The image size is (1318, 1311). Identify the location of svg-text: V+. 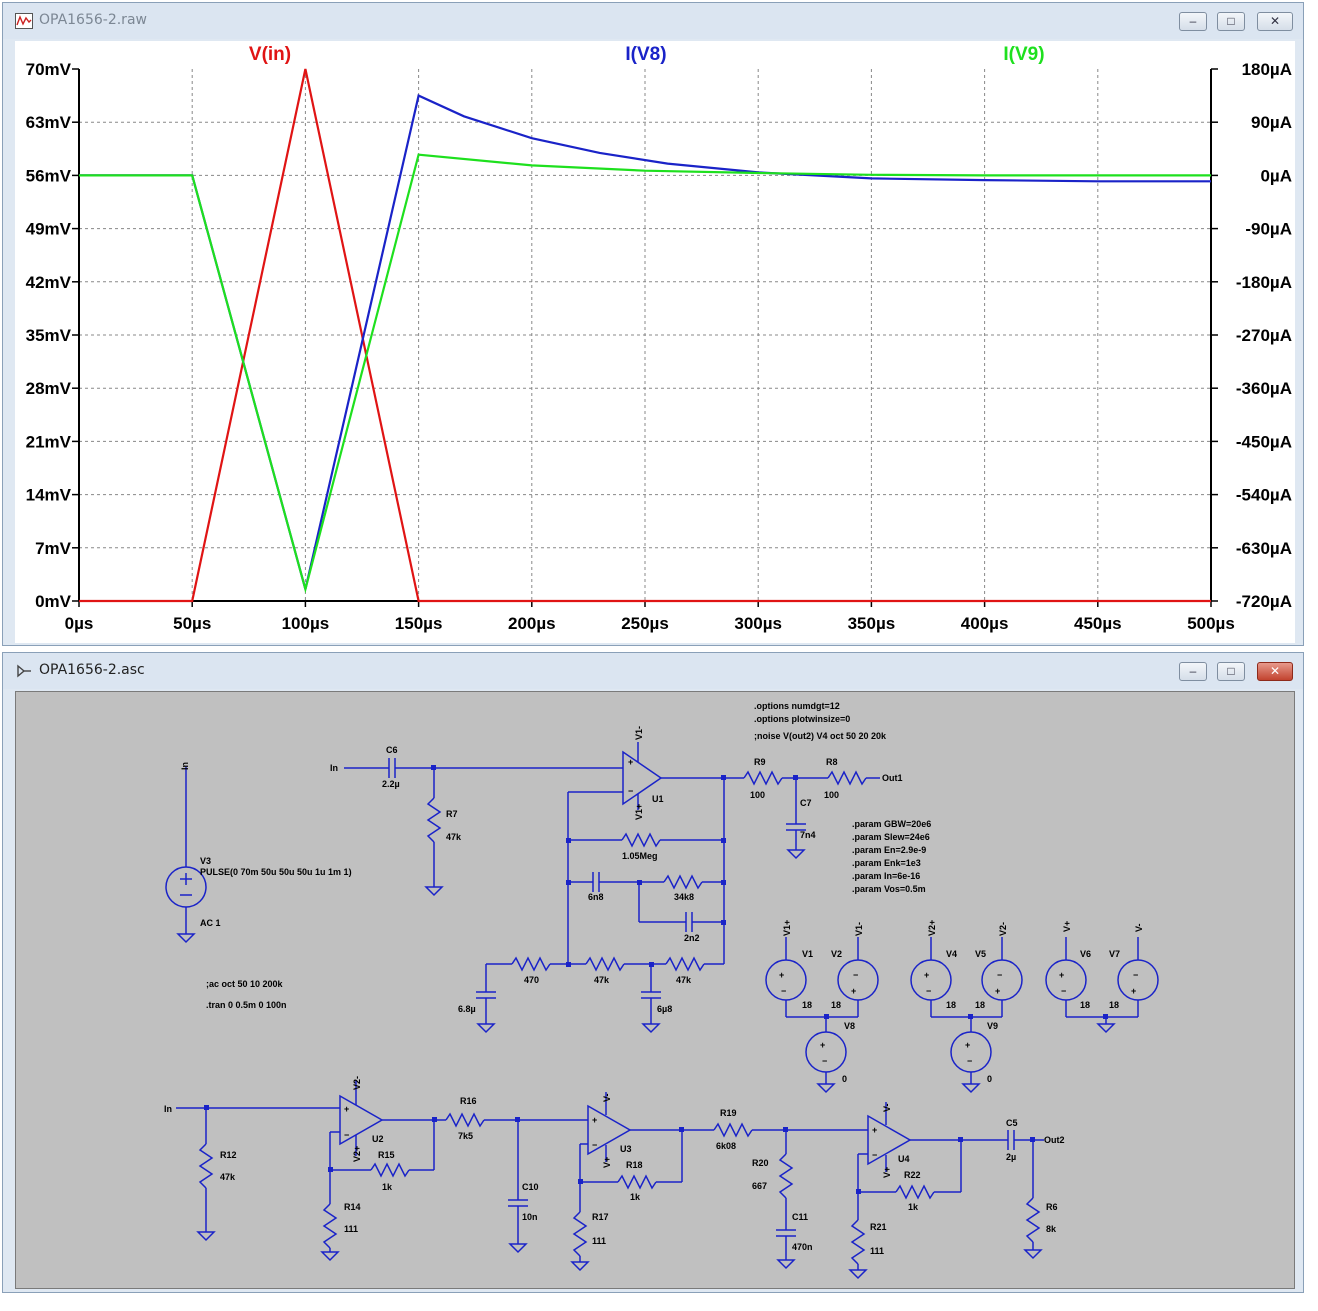
(607, 1162).